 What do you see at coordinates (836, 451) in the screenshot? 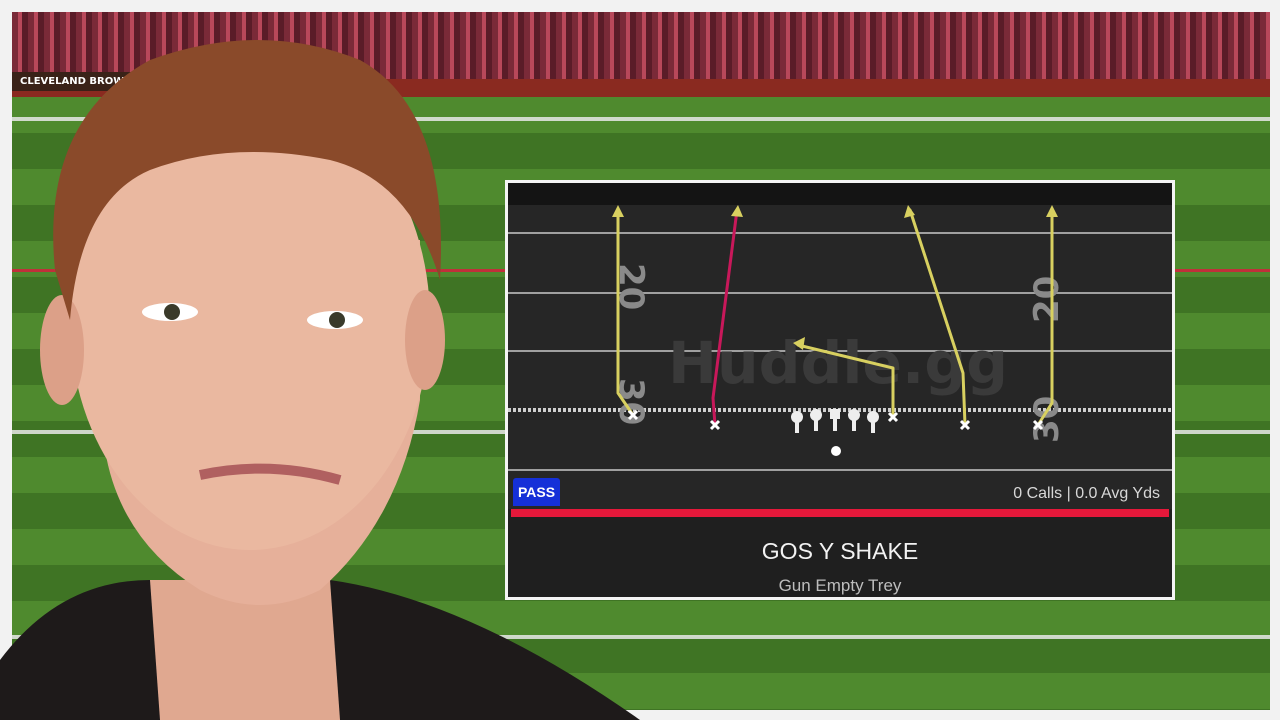
I see `quarterback-marker` at bounding box center [836, 451].